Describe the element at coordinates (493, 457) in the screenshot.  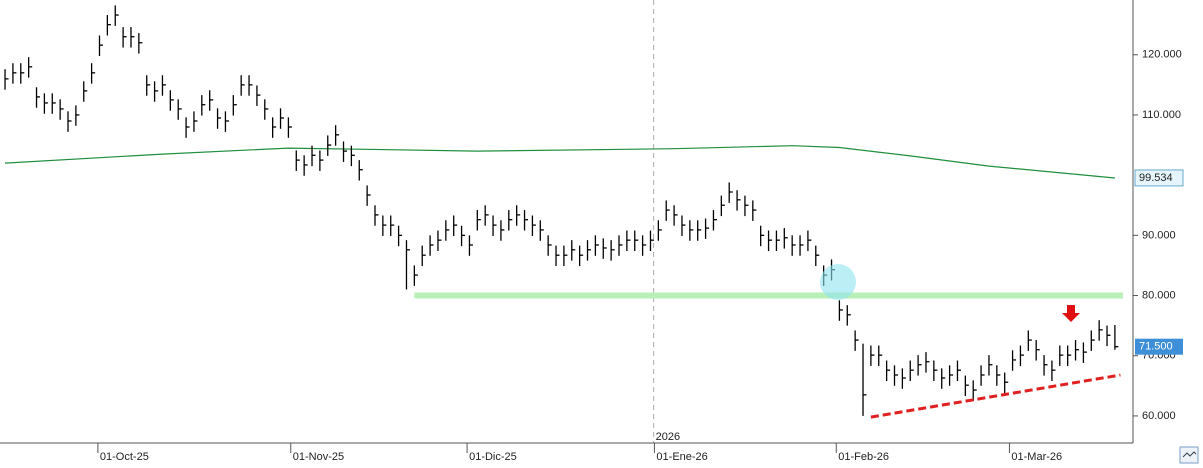
I see `x-tick-label: 01-Dic-25` at that location.